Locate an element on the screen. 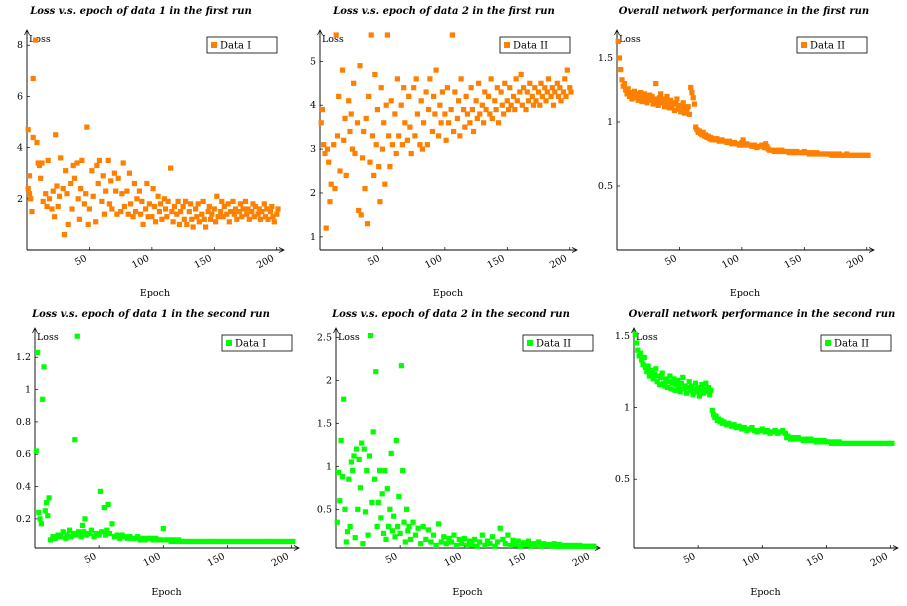 The image size is (907, 606). y-tick-label: 4 is located at coordinates (20, 148).